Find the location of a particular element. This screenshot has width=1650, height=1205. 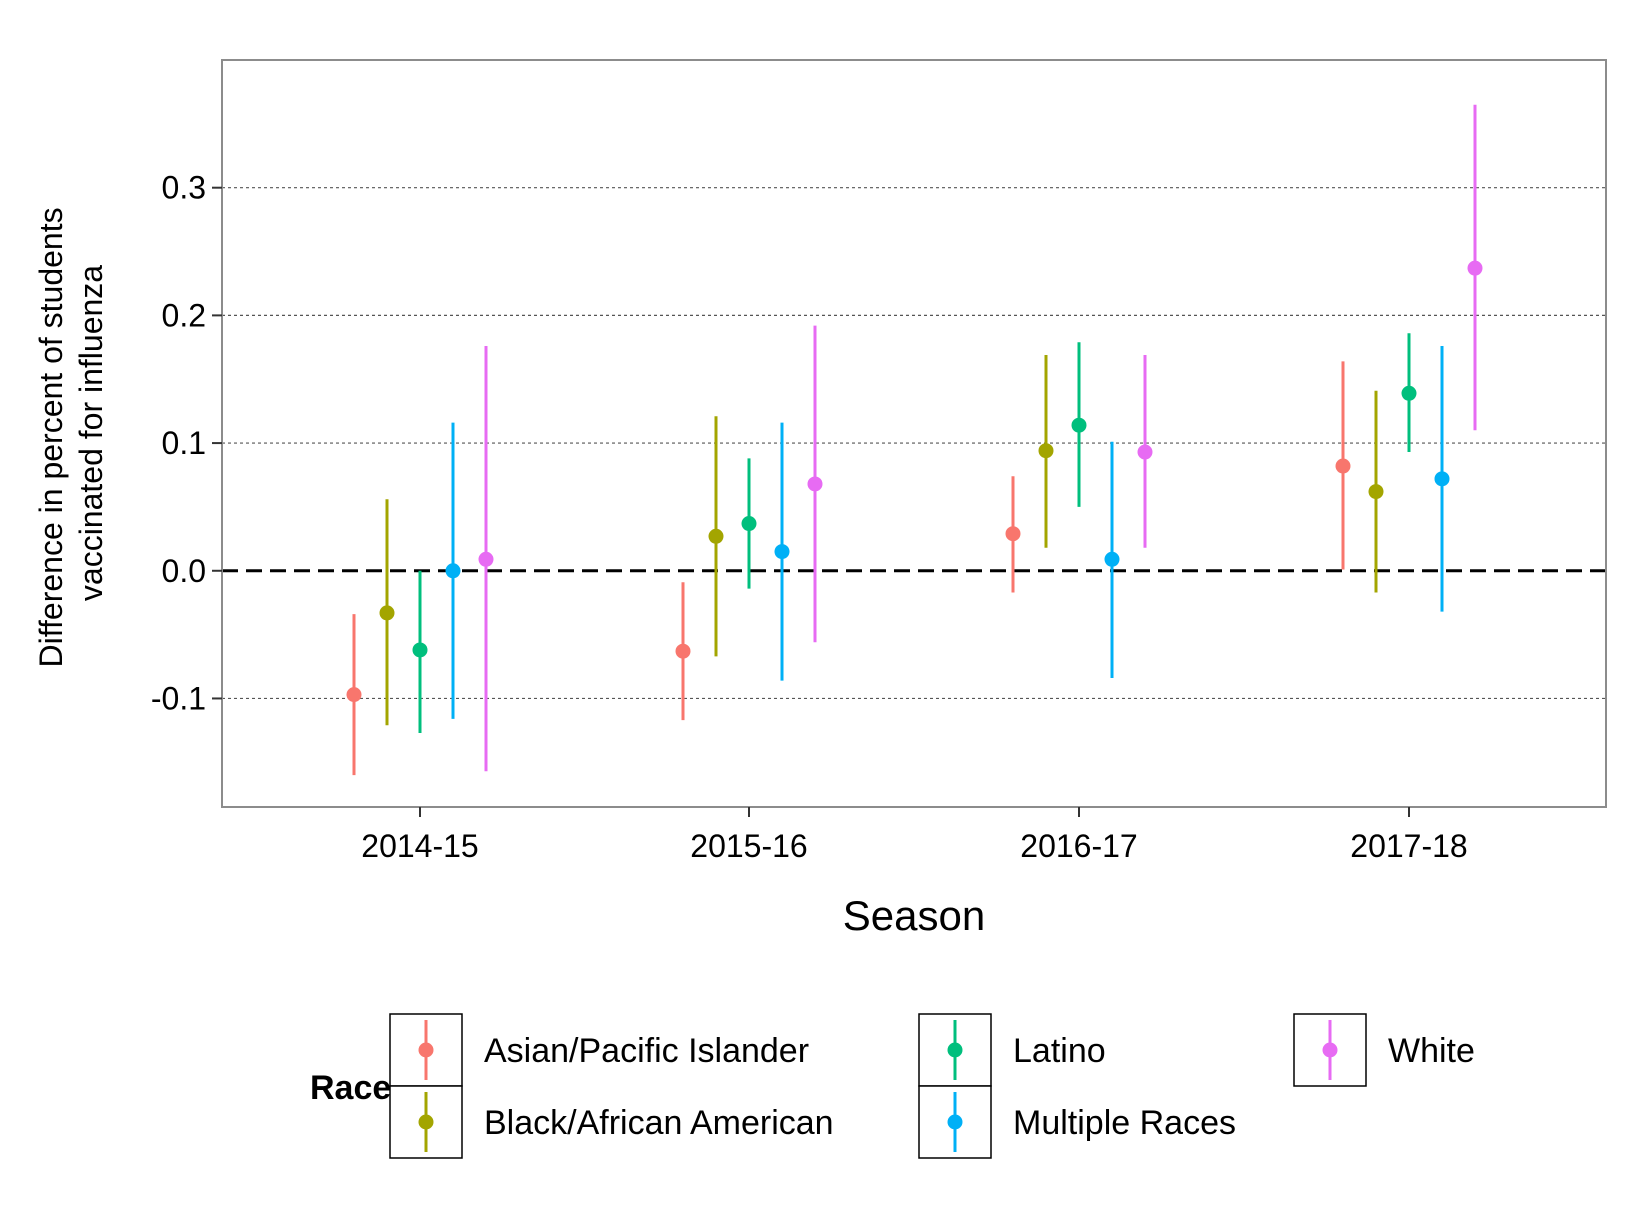

x-tick-label: 2015-16 is located at coordinates (748, 846).